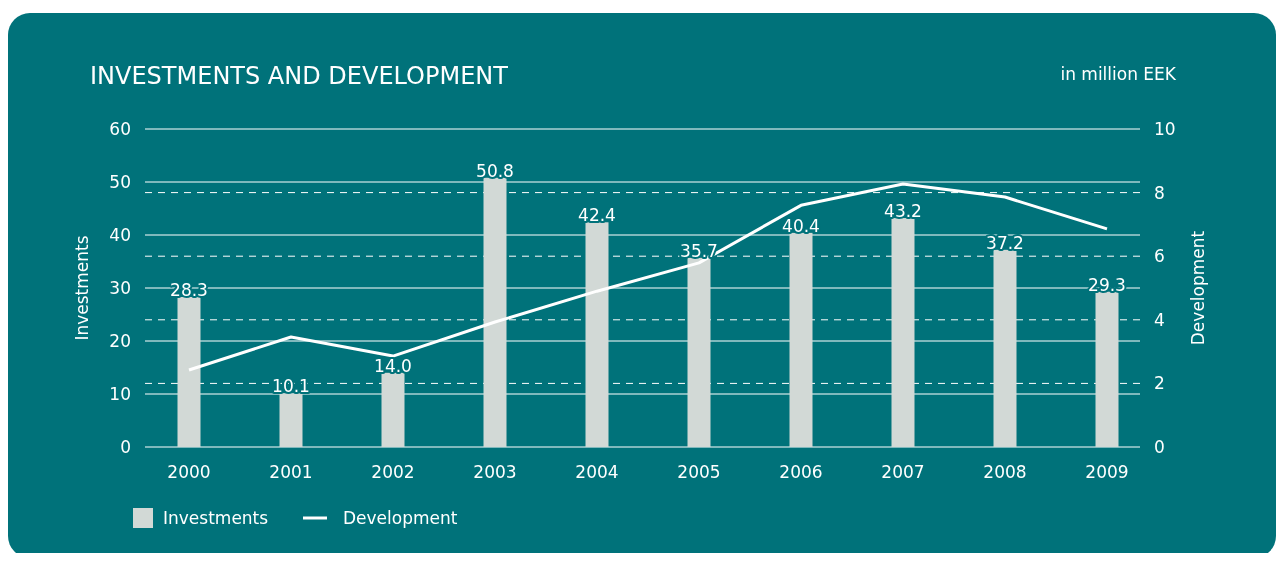  What do you see at coordinates (1118, 74) in the screenshot?
I see `chart-subtitle: in million EEK` at bounding box center [1118, 74].